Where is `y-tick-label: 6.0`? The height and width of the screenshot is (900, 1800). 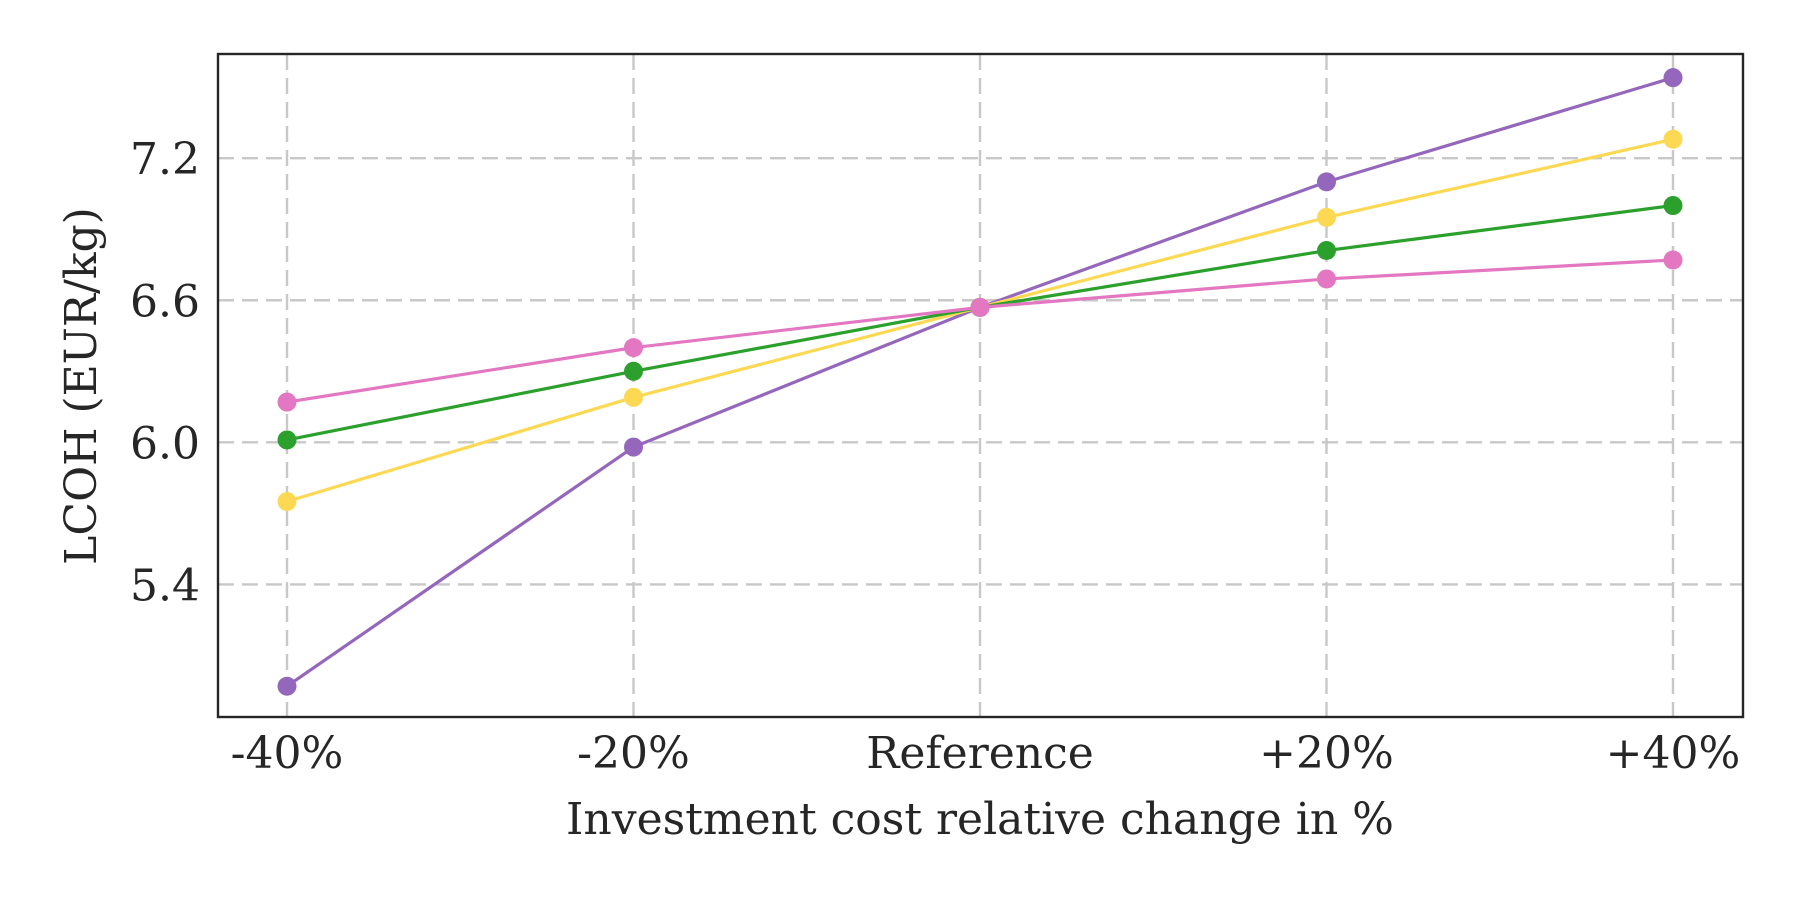 y-tick-label: 6.0 is located at coordinates (165, 443).